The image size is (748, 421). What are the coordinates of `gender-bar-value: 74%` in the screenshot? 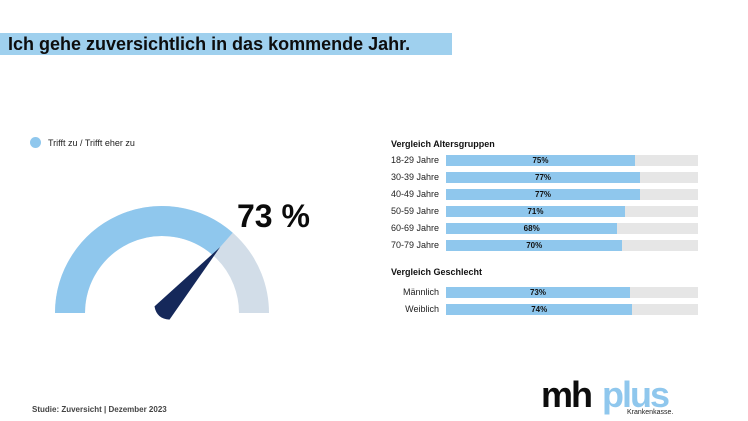 It's located at (539, 309).